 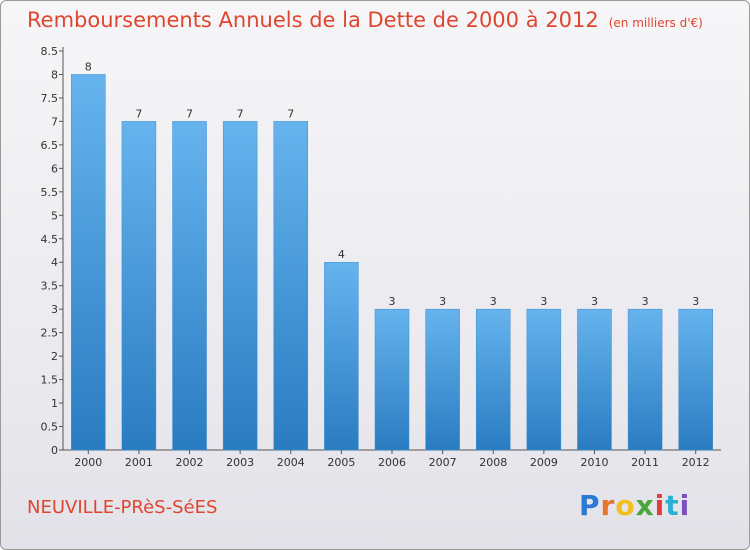 What do you see at coordinates (625, 505) in the screenshot?
I see `logo-letter: o` at bounding box center [625, 505].